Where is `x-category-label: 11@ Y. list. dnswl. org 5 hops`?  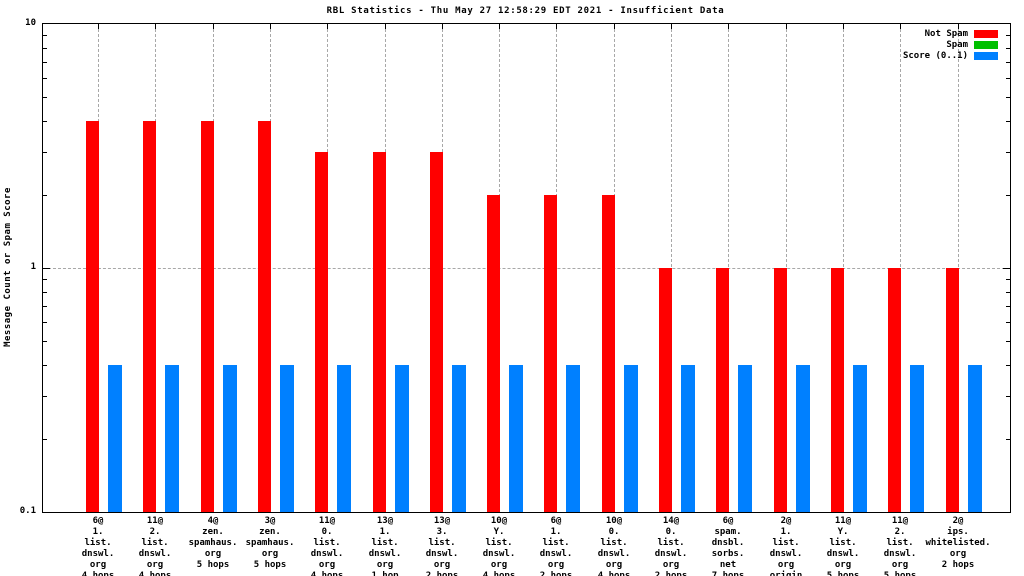
x-category-label: 11@ Y. list. dnswl. org 5 hops is located at coordinates (843, 546).